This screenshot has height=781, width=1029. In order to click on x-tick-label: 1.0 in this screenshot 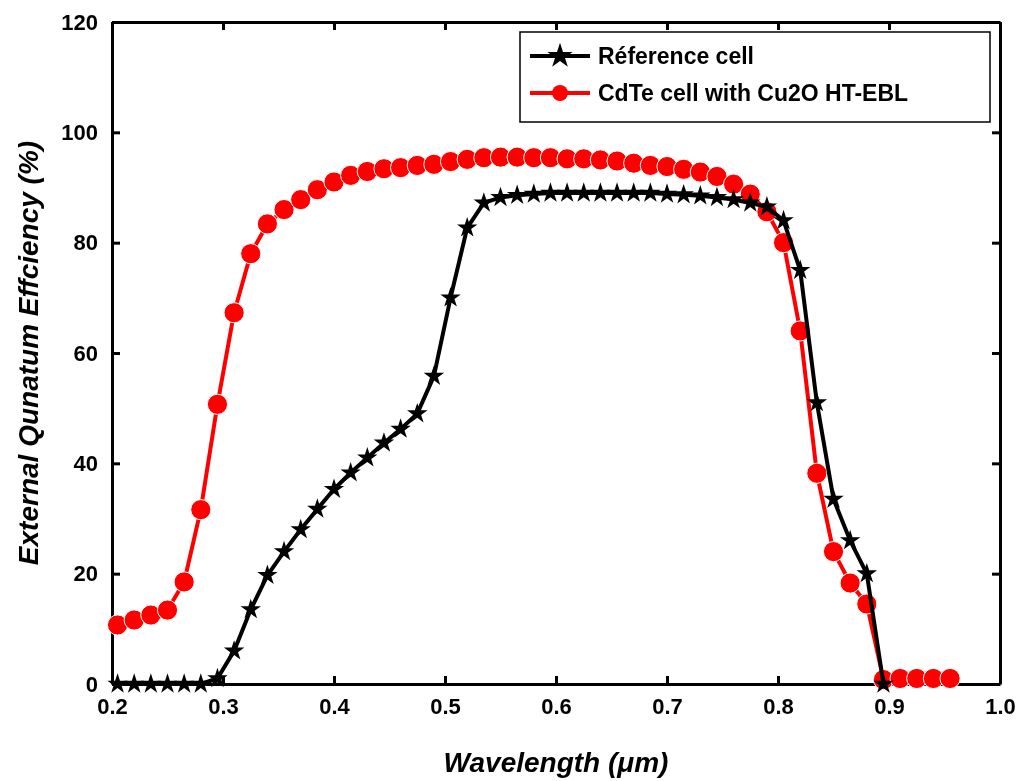, I will do `click(1000, 706)`.